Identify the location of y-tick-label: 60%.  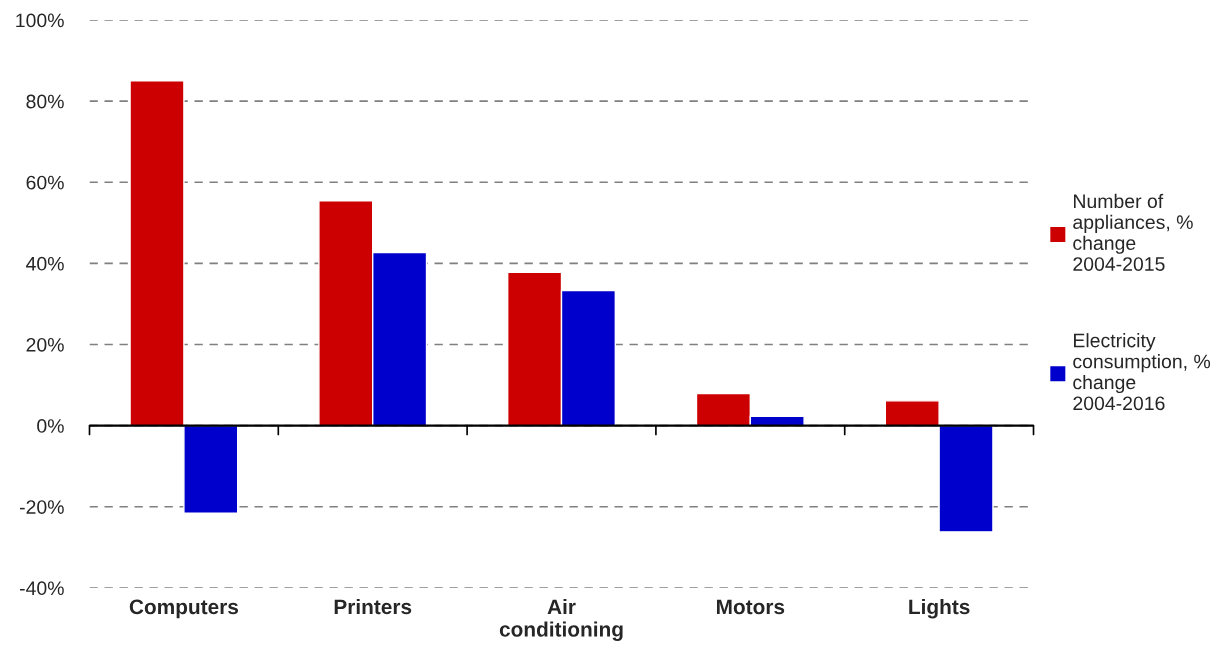
(45, 182).